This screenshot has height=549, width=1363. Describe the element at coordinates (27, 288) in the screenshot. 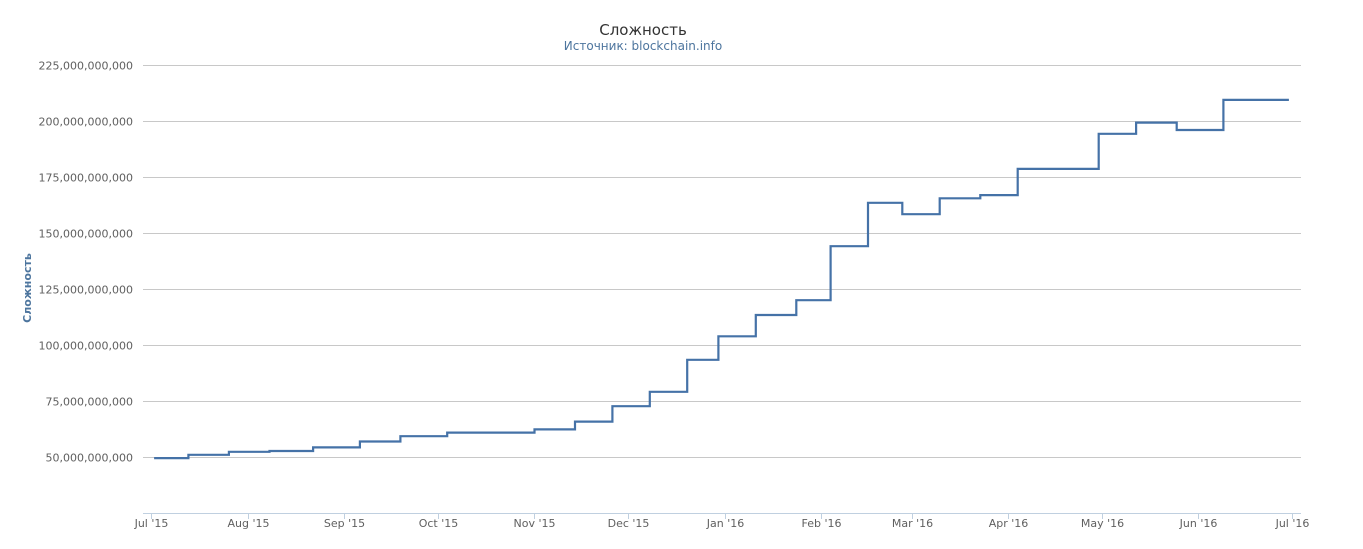

I see `y-axis-label: Сложность` at that location.